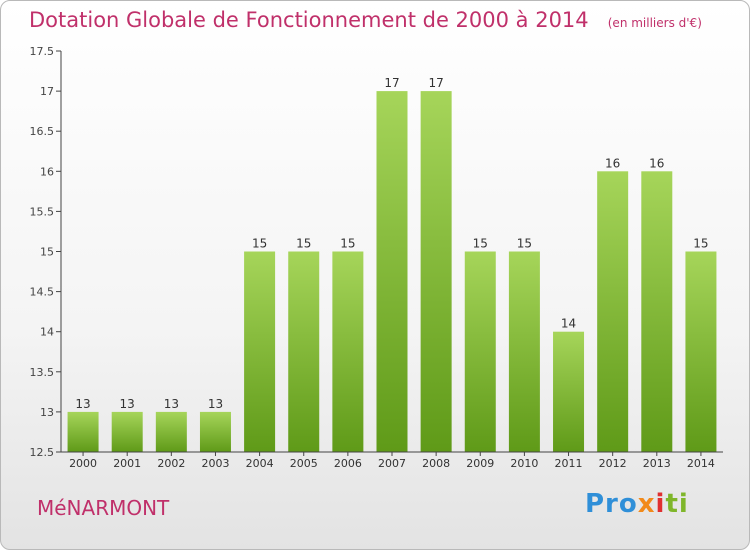 Image resolution: width=750 pixels, height=550 pixels. I want to click on x-tick-label: 2005, so click(304, 463).